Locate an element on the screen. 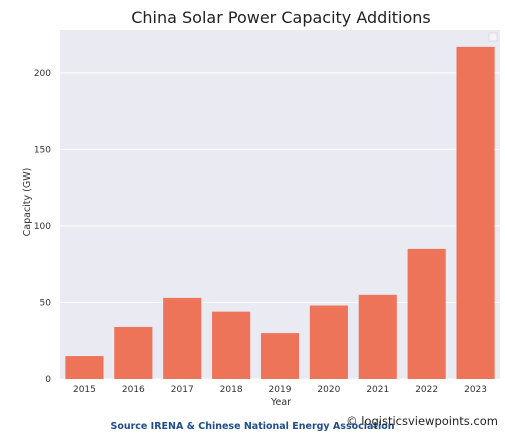  x-tick-2019: 2019 is located at coordinates (280, 390).